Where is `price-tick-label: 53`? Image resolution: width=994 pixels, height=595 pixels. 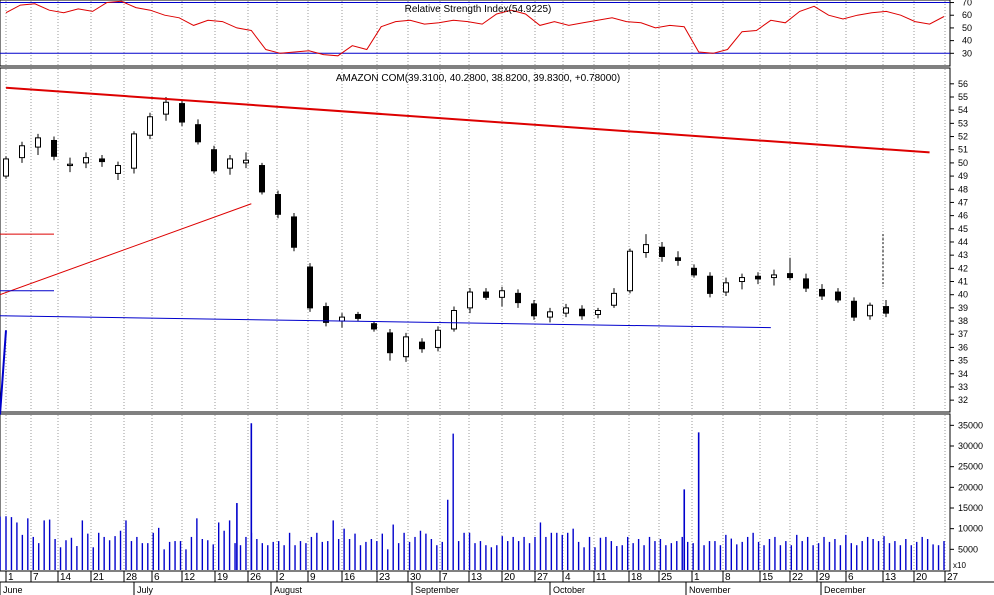 price-tick-label: 53 is located at coordinates (963, 123).